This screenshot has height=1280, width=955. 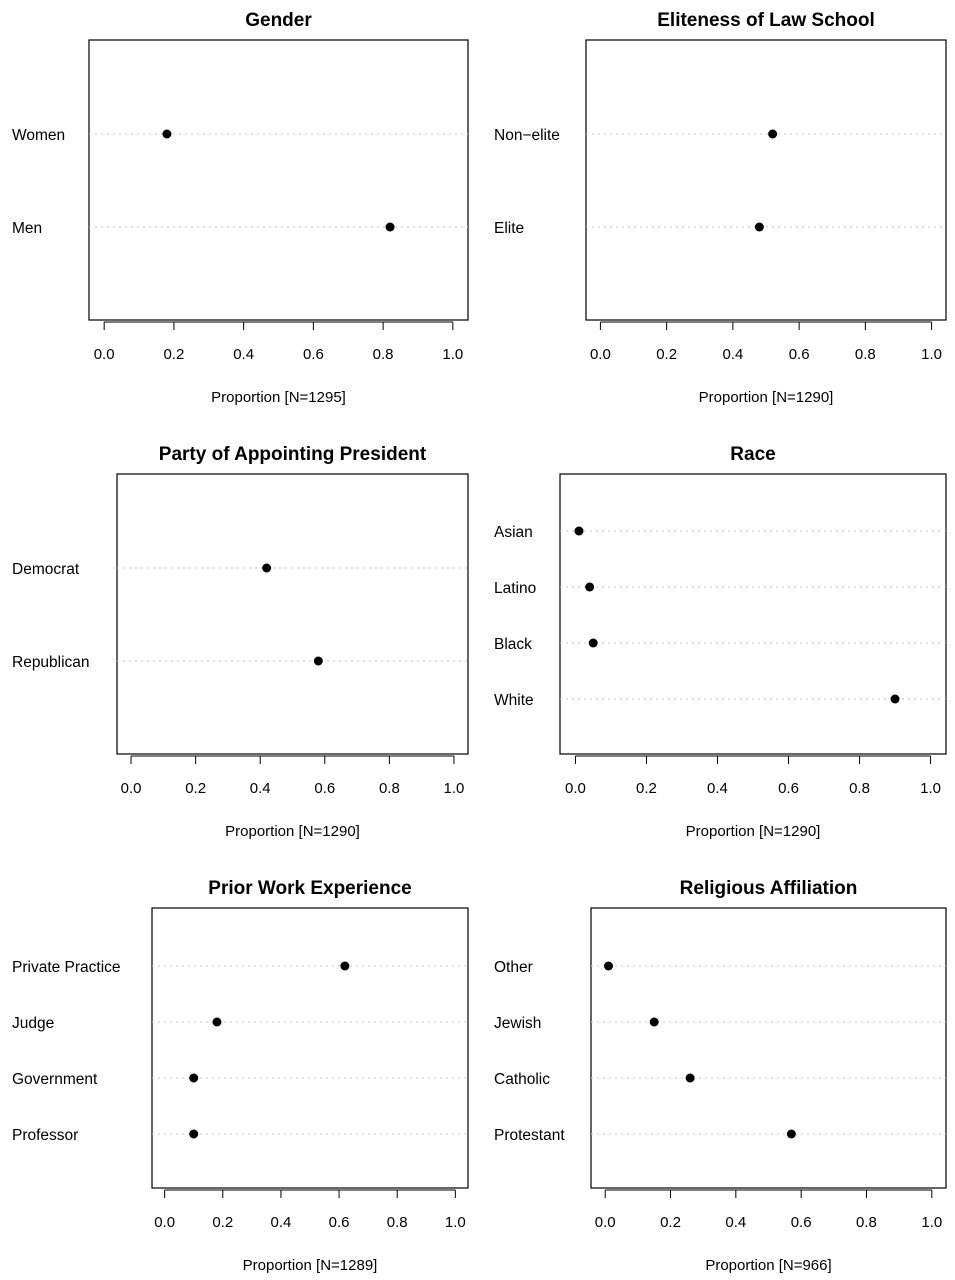 I want to click on category-label: Elite, so click(x=509, y=228).